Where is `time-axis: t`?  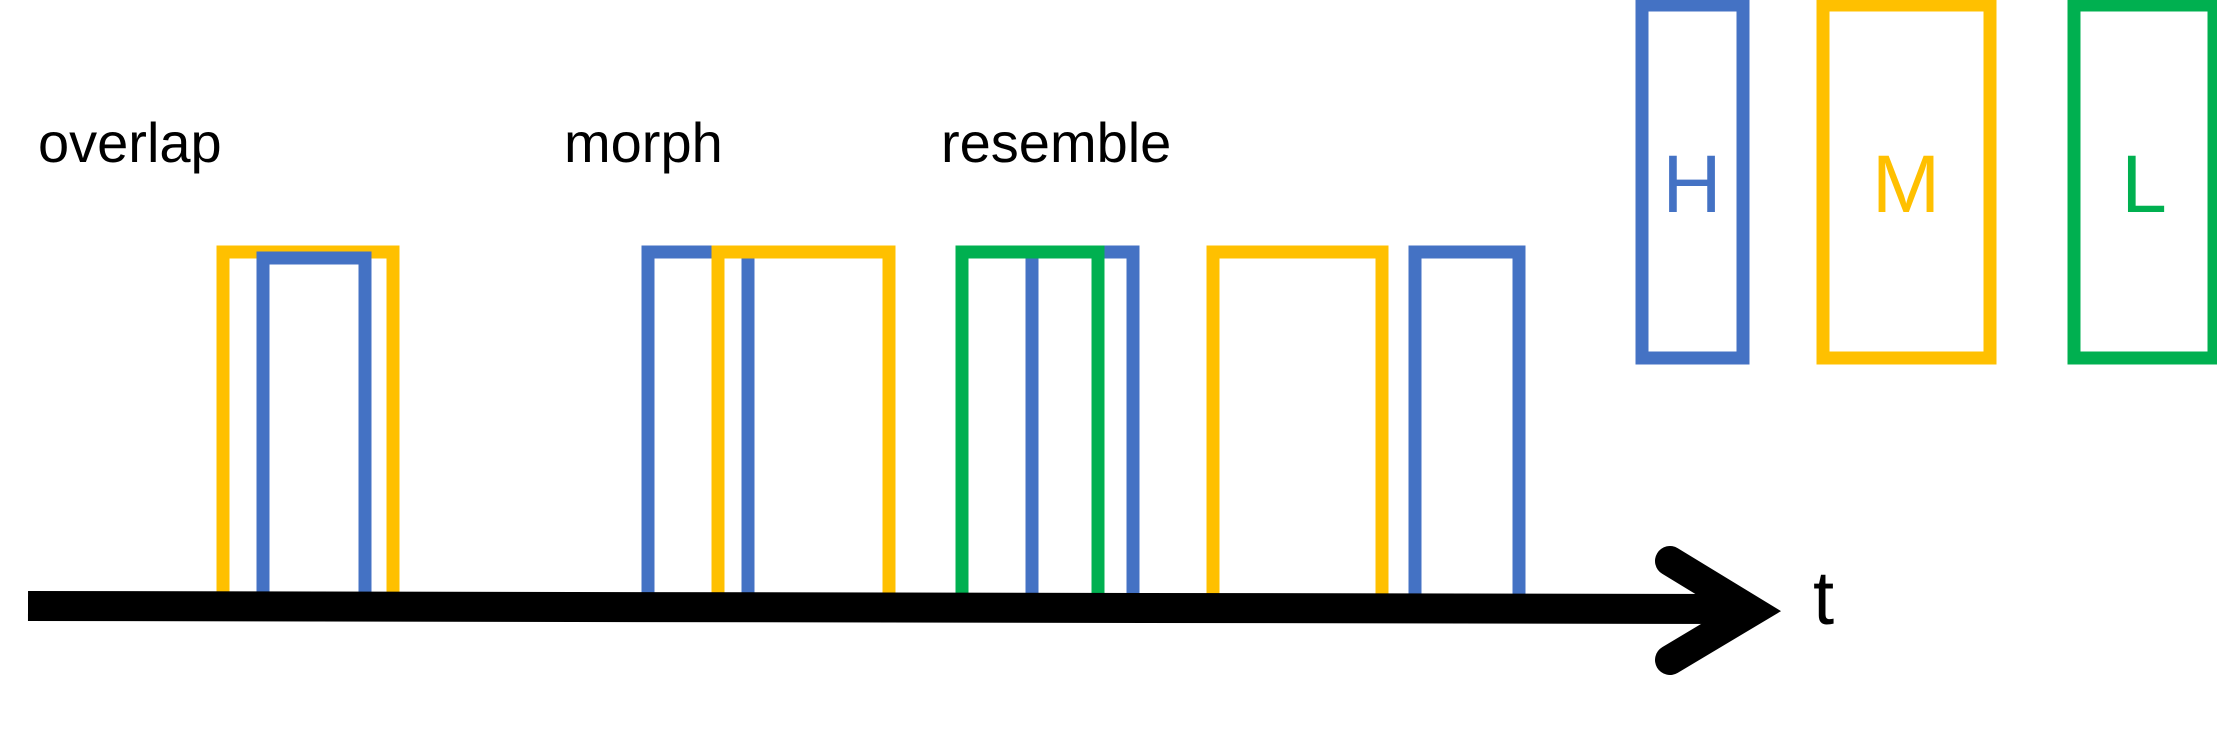 time-axis: t is located at coordinates (930, 610).